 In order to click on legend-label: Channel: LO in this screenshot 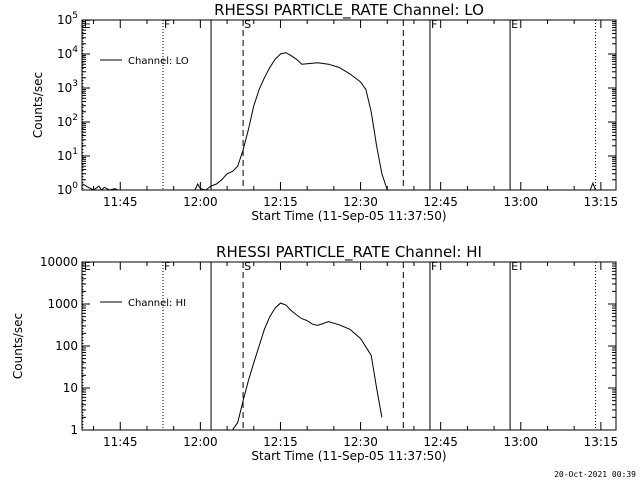, I will do `click(158, 61)`.